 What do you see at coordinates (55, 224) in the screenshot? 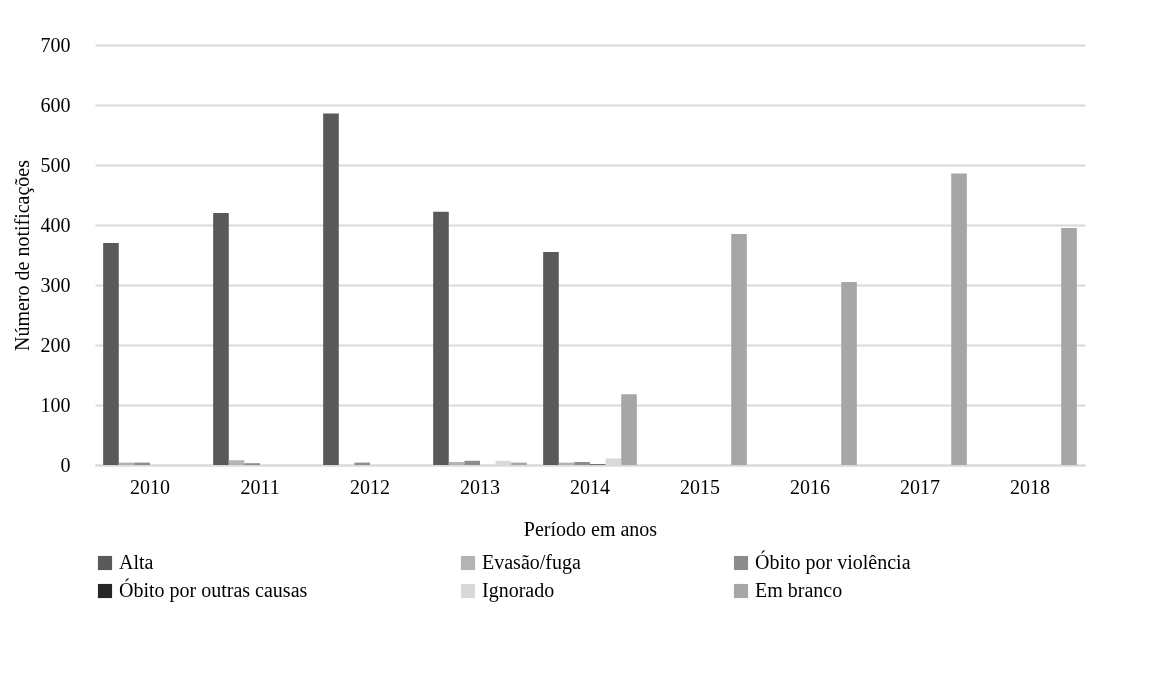
I see `y-tick-label: 400` at bounding box center [55, 224].